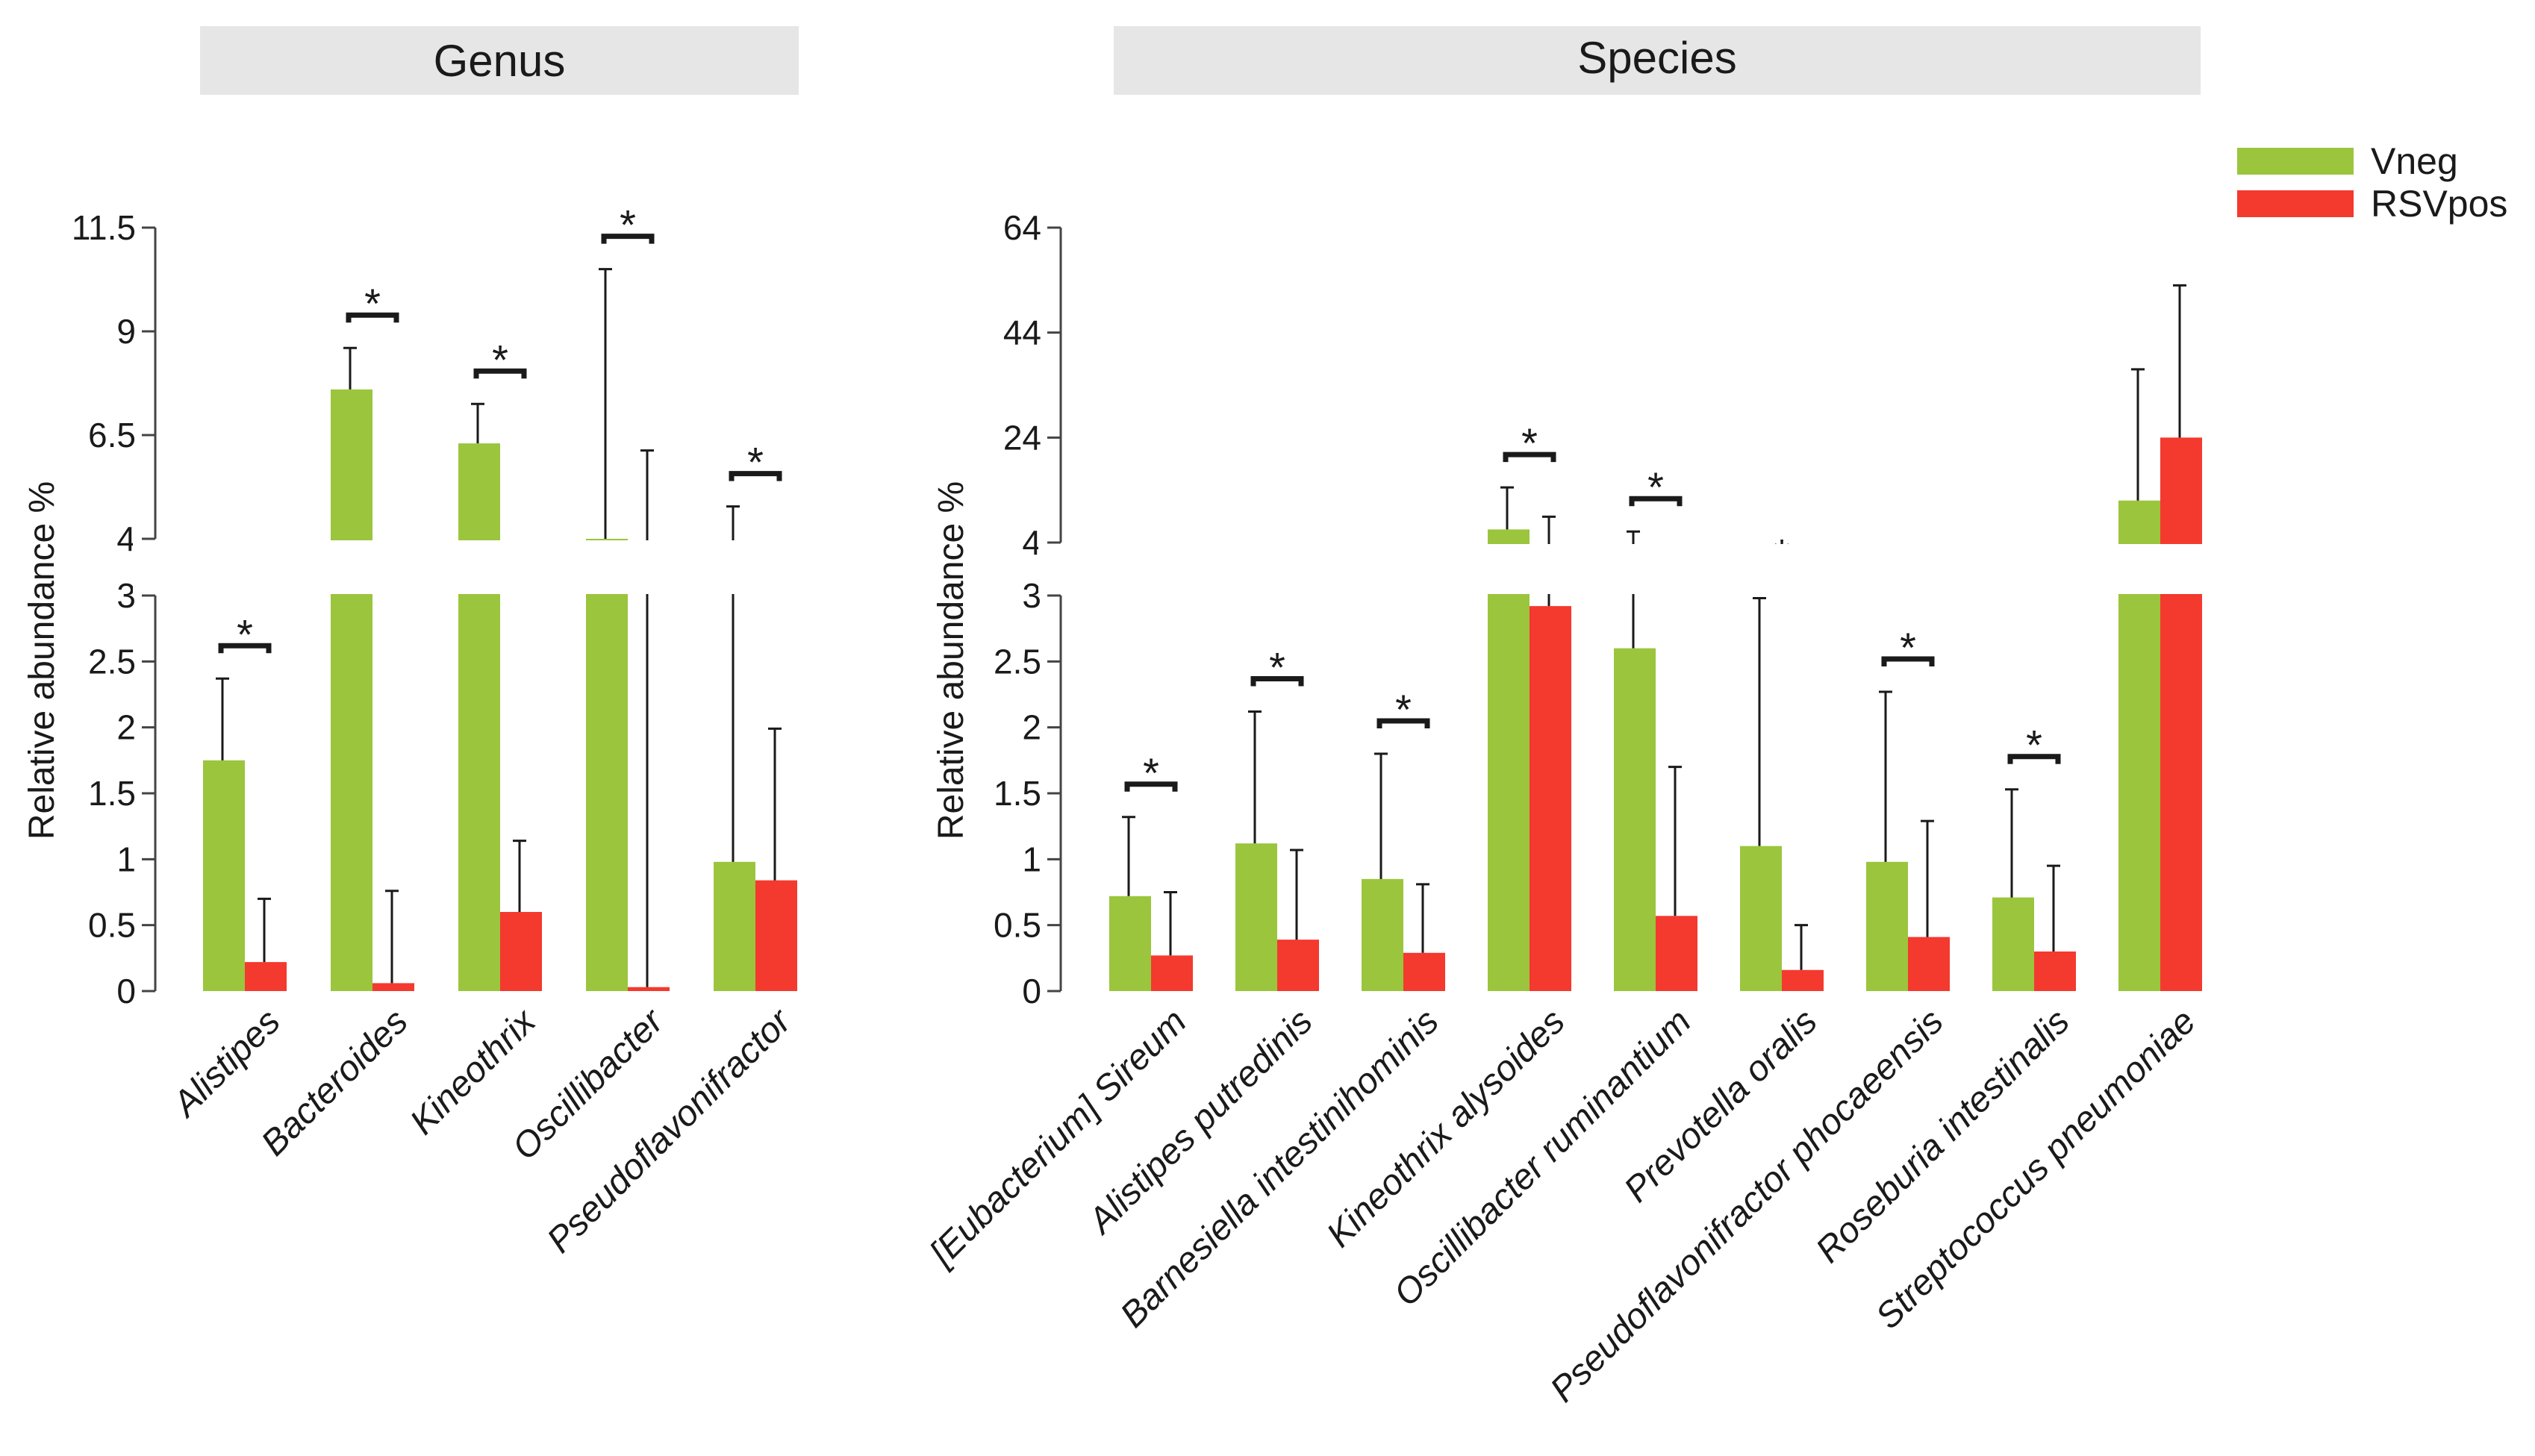 The image size is (2535, 1456). What do you see at coordinates (1031, 595) in the screenshot?
I see `species-y-tick-label: 3` at bounding box center [1031, 595].